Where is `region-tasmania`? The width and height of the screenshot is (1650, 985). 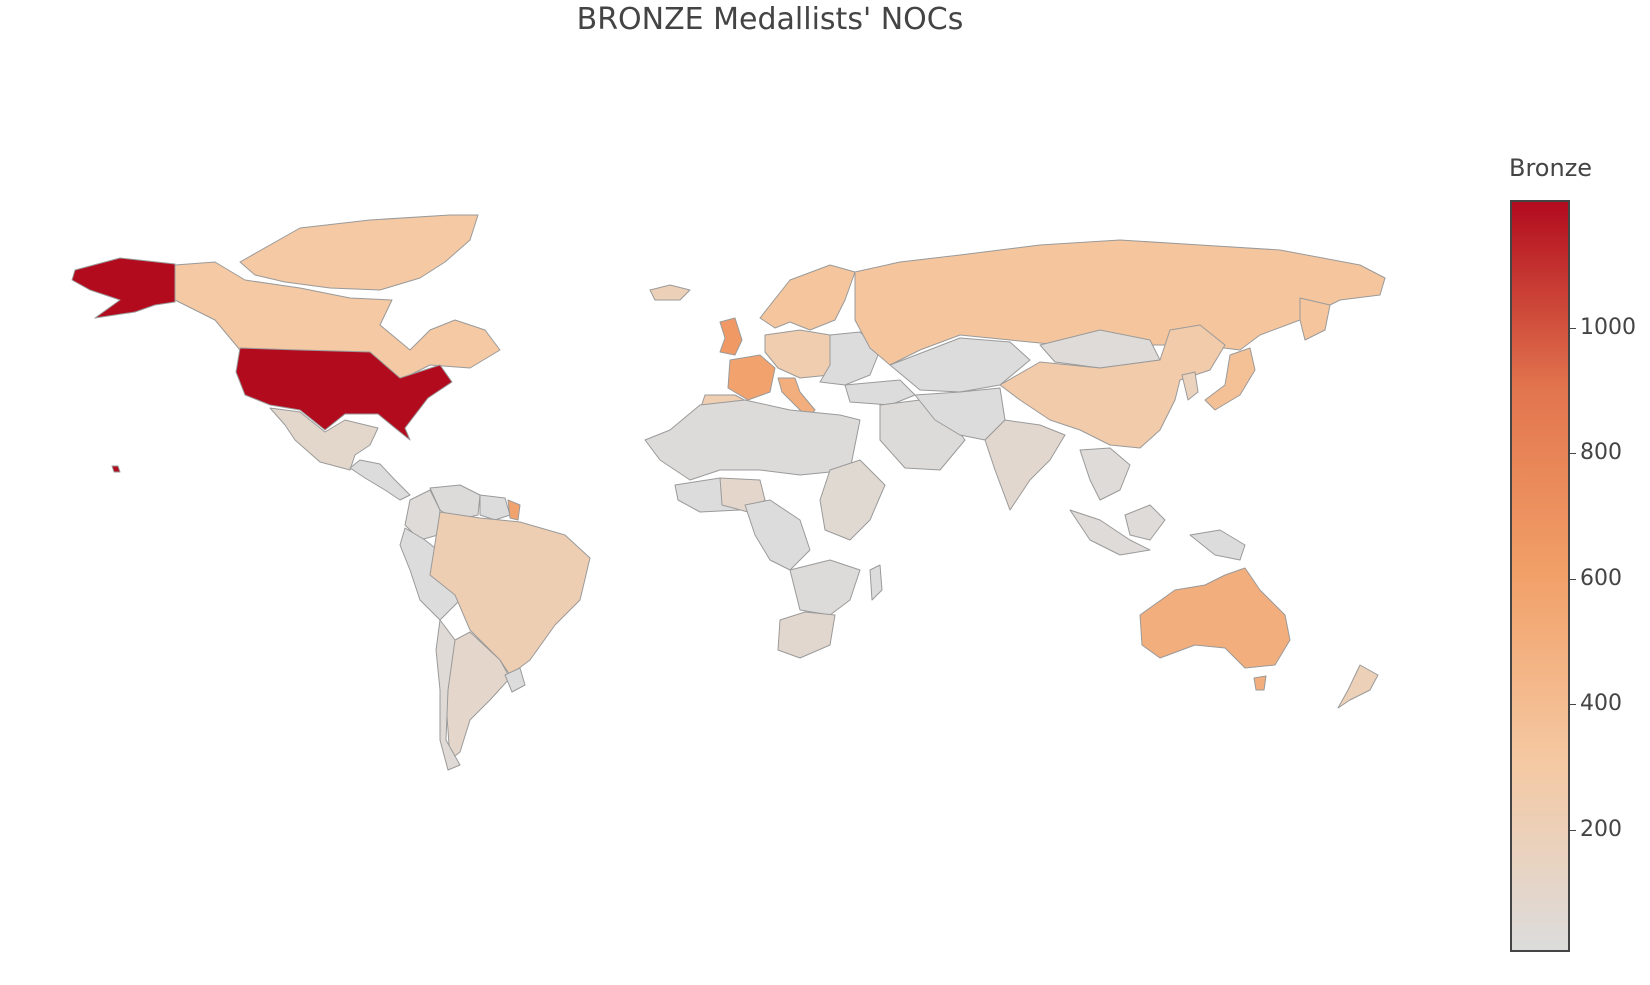
region-tasmania is located at coordinates (1260, 683).